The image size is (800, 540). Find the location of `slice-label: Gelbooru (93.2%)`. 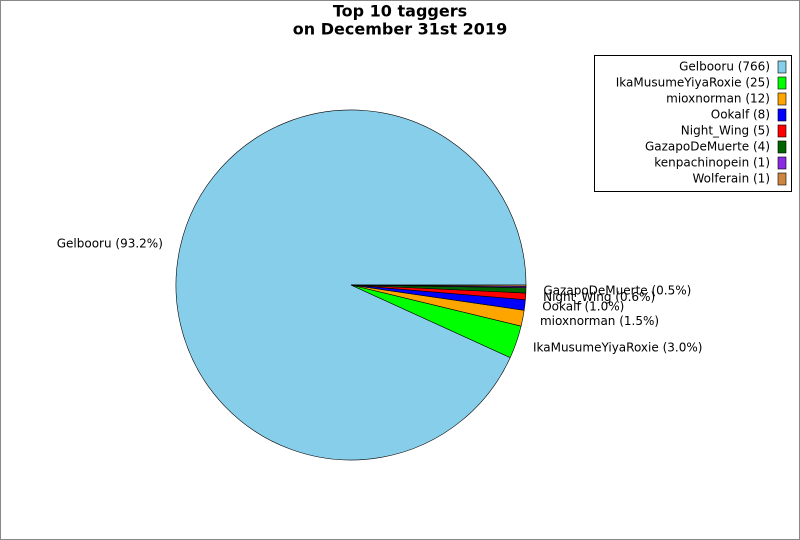

slice-label: Gelbooru (93.2%) is located at coordinates (110, 244).